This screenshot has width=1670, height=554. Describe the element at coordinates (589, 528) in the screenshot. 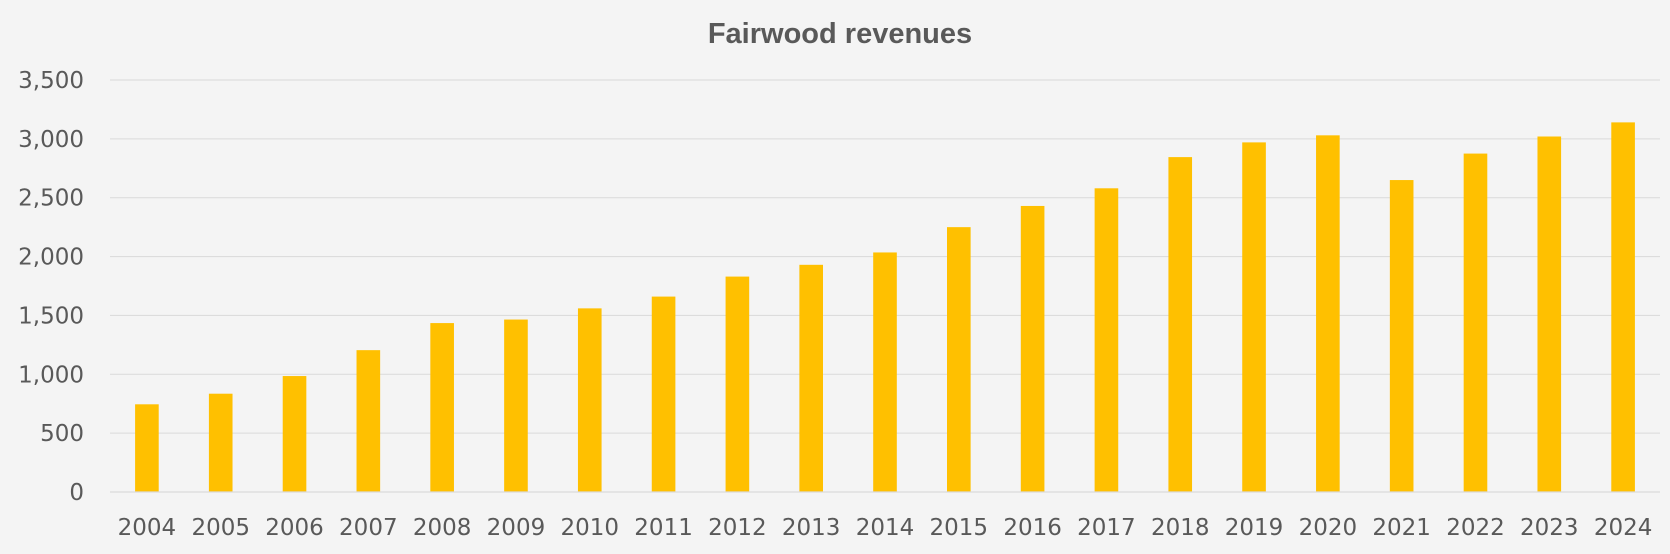

I see `x-tick-label: 2010` at that location.